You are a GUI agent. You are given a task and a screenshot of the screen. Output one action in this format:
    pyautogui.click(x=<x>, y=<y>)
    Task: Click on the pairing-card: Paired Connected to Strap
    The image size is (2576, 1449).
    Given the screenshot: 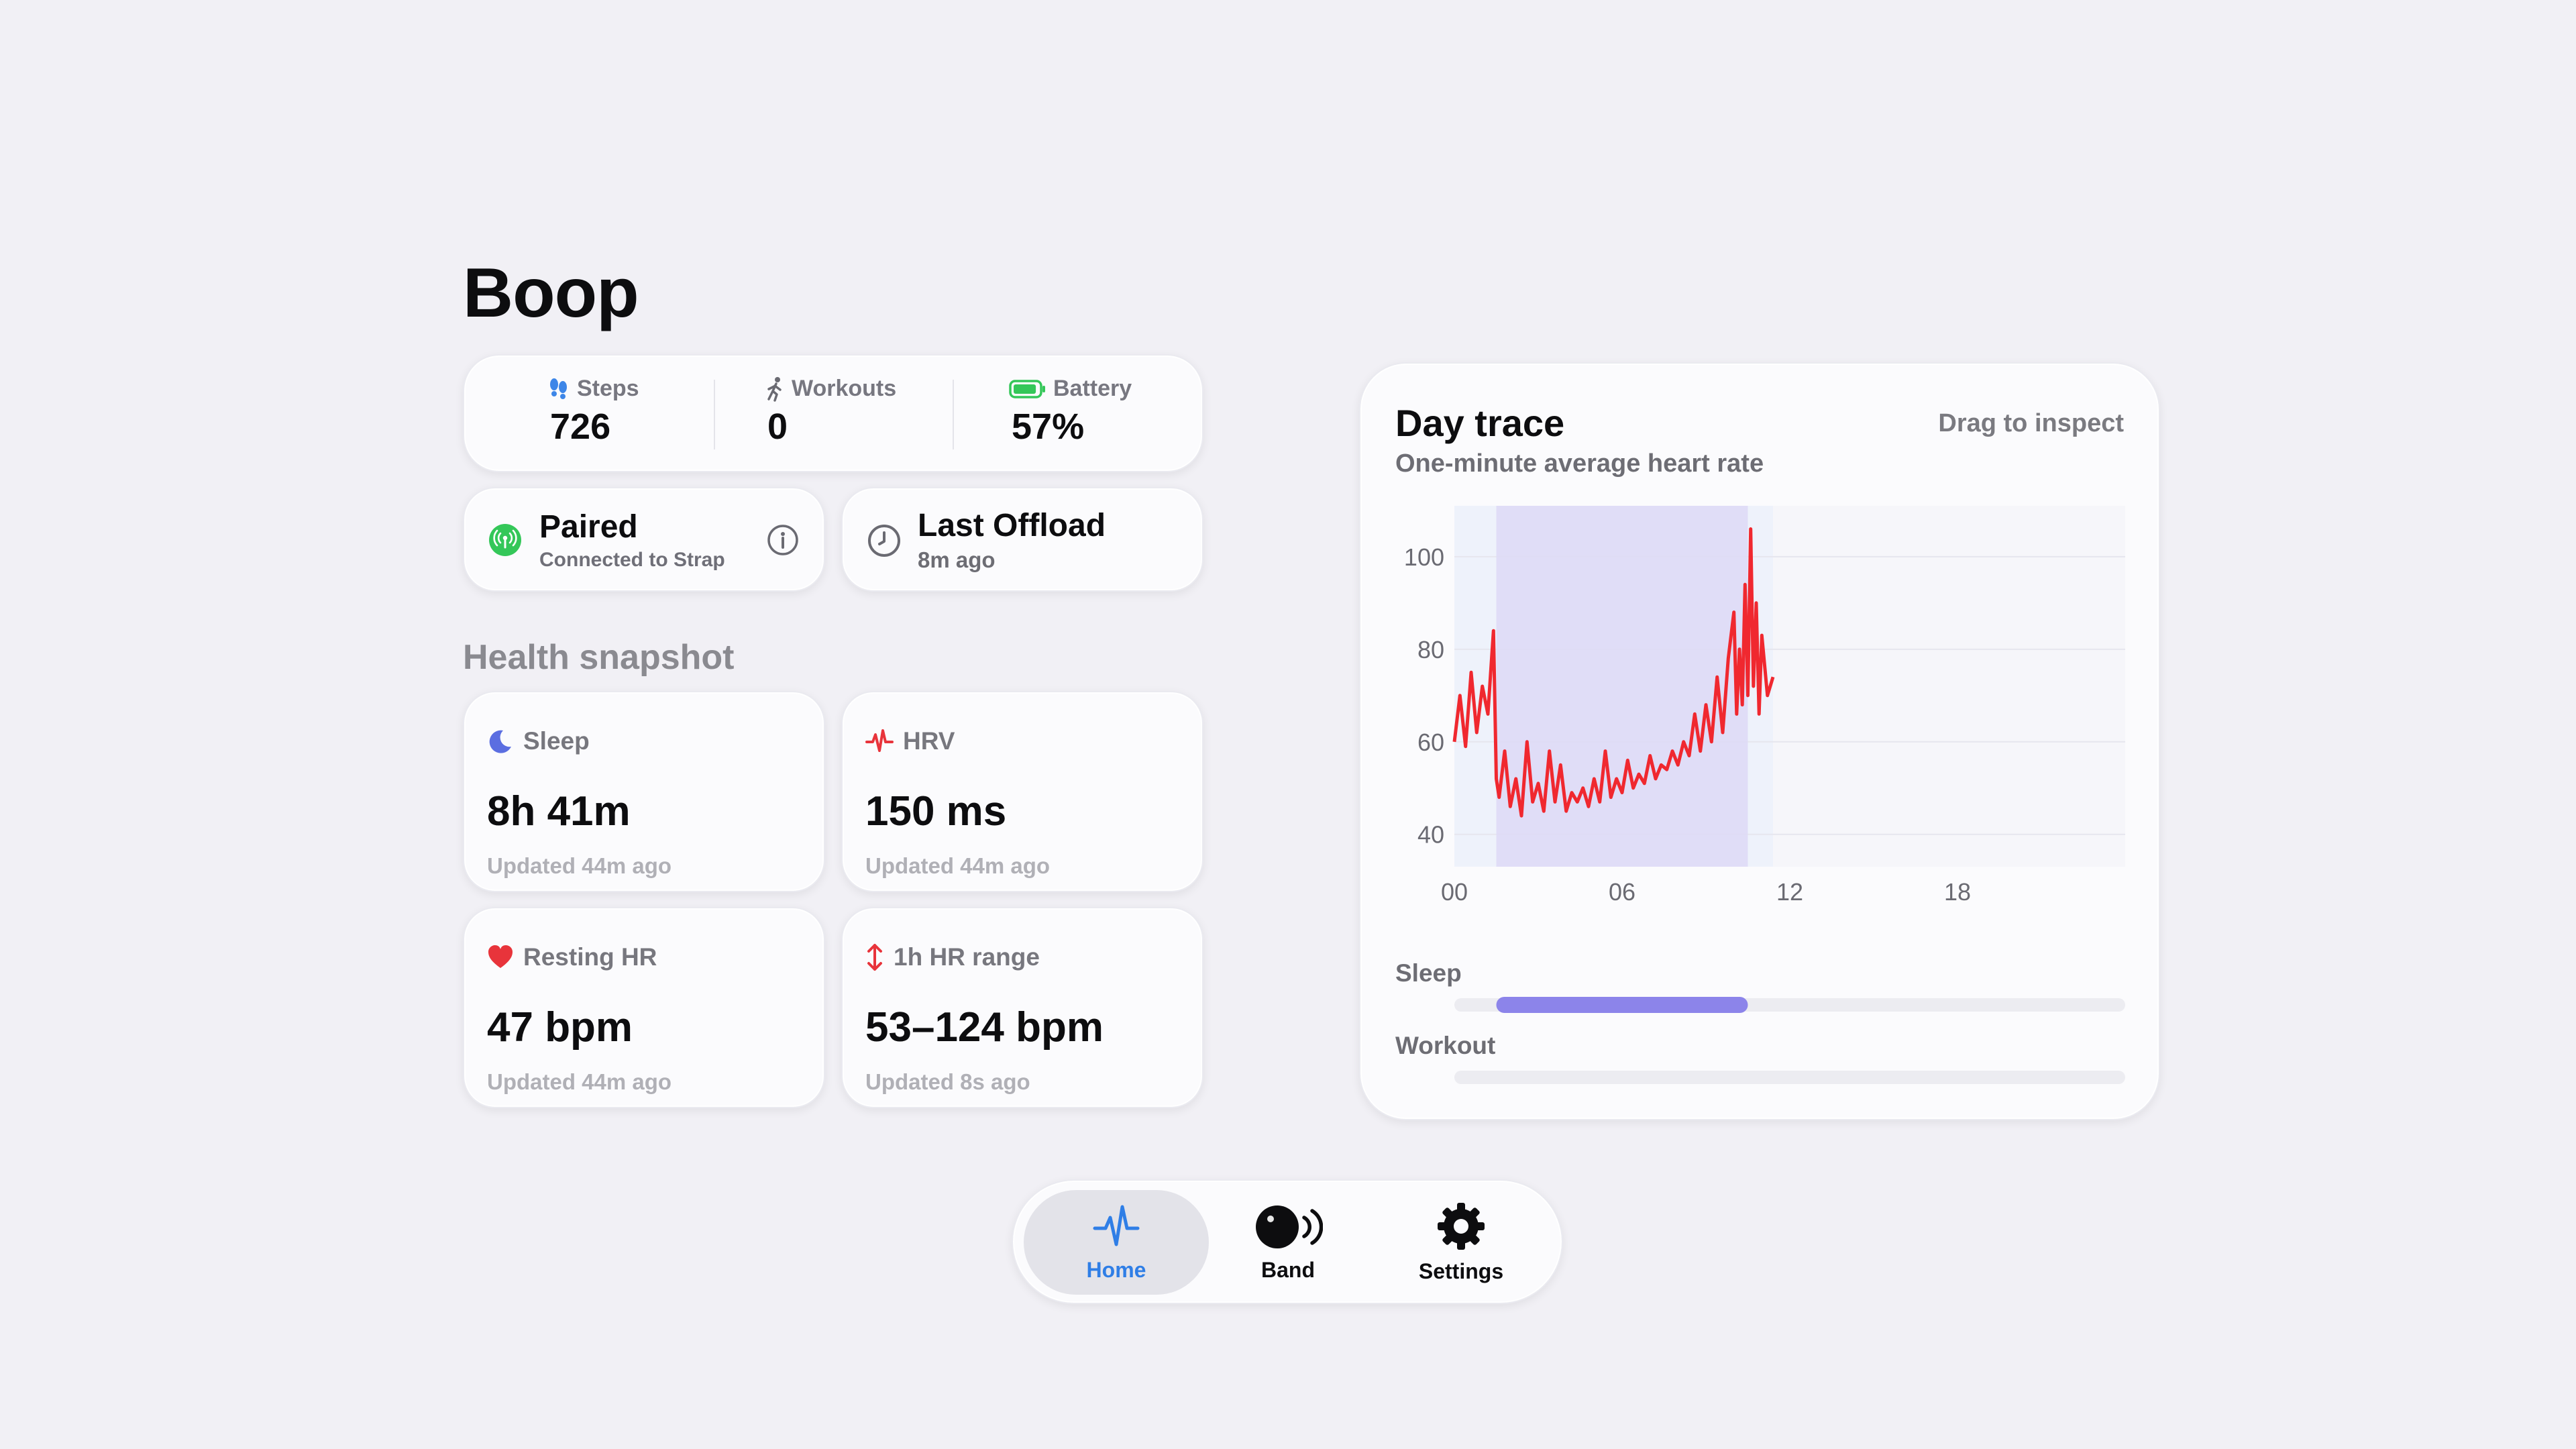 What is the action you would take?
    pyautogui.click(x=644, y=539)
    